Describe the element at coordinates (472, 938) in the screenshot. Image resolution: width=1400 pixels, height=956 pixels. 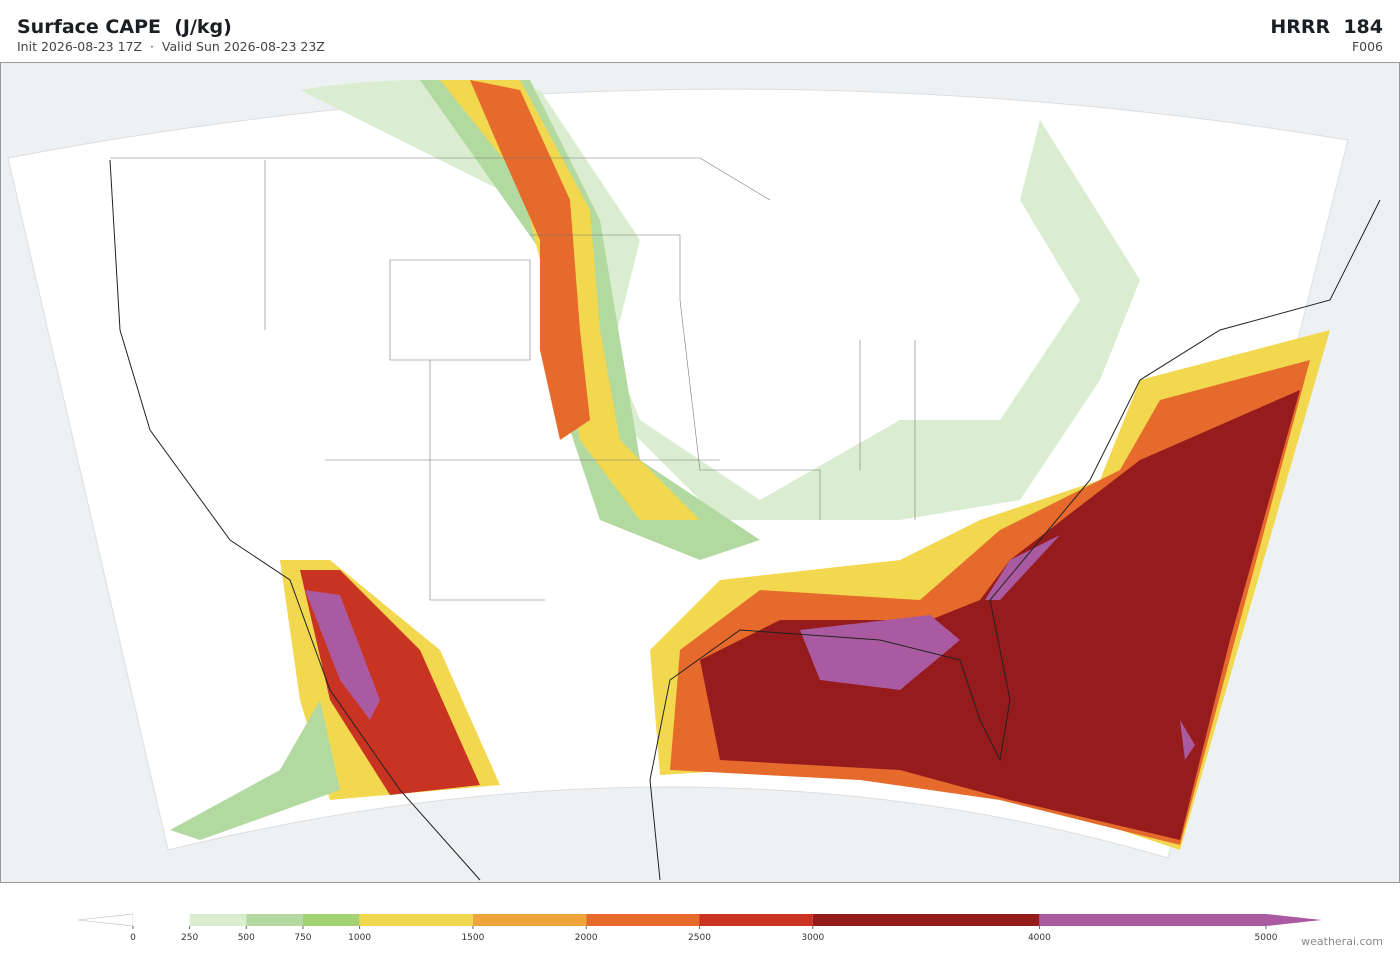
I see `colorbar-tick-label: 1500` at that location.